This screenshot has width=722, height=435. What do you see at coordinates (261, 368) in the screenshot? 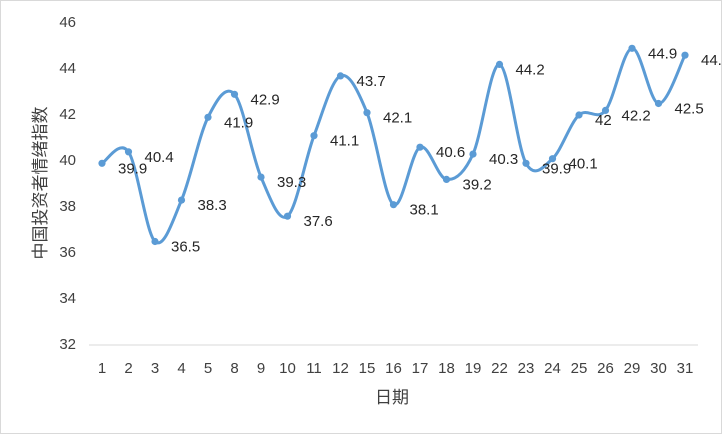
I see `x-tick-label: 9` at bounding box center [261, 368].